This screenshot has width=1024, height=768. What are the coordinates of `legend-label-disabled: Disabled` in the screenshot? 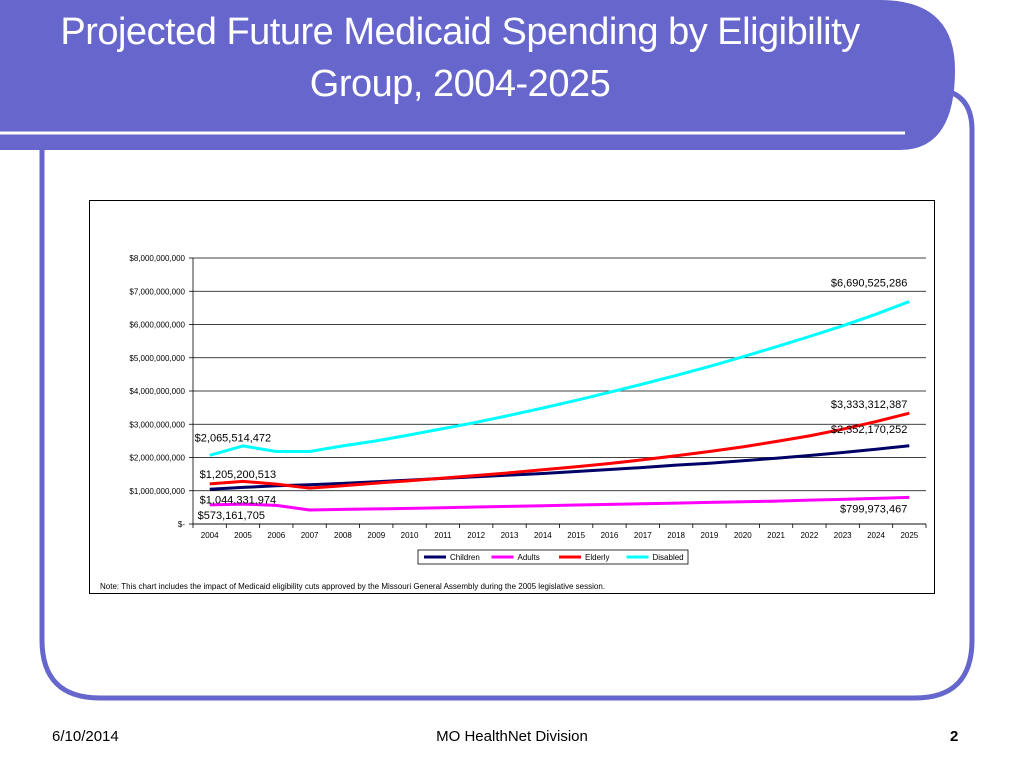 It's located at (668, 557).